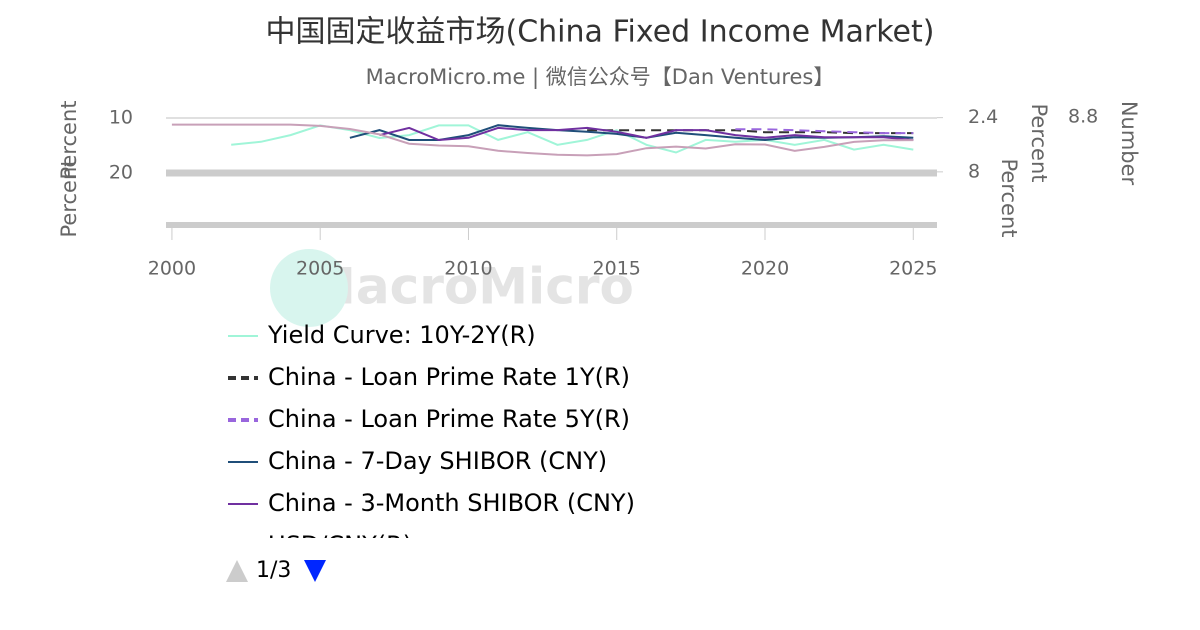 The width and height of the screenshot is (1200, 630). I want to click on legend-label: Yield Curve: 10Y-2Y(R), so click(401, 335).